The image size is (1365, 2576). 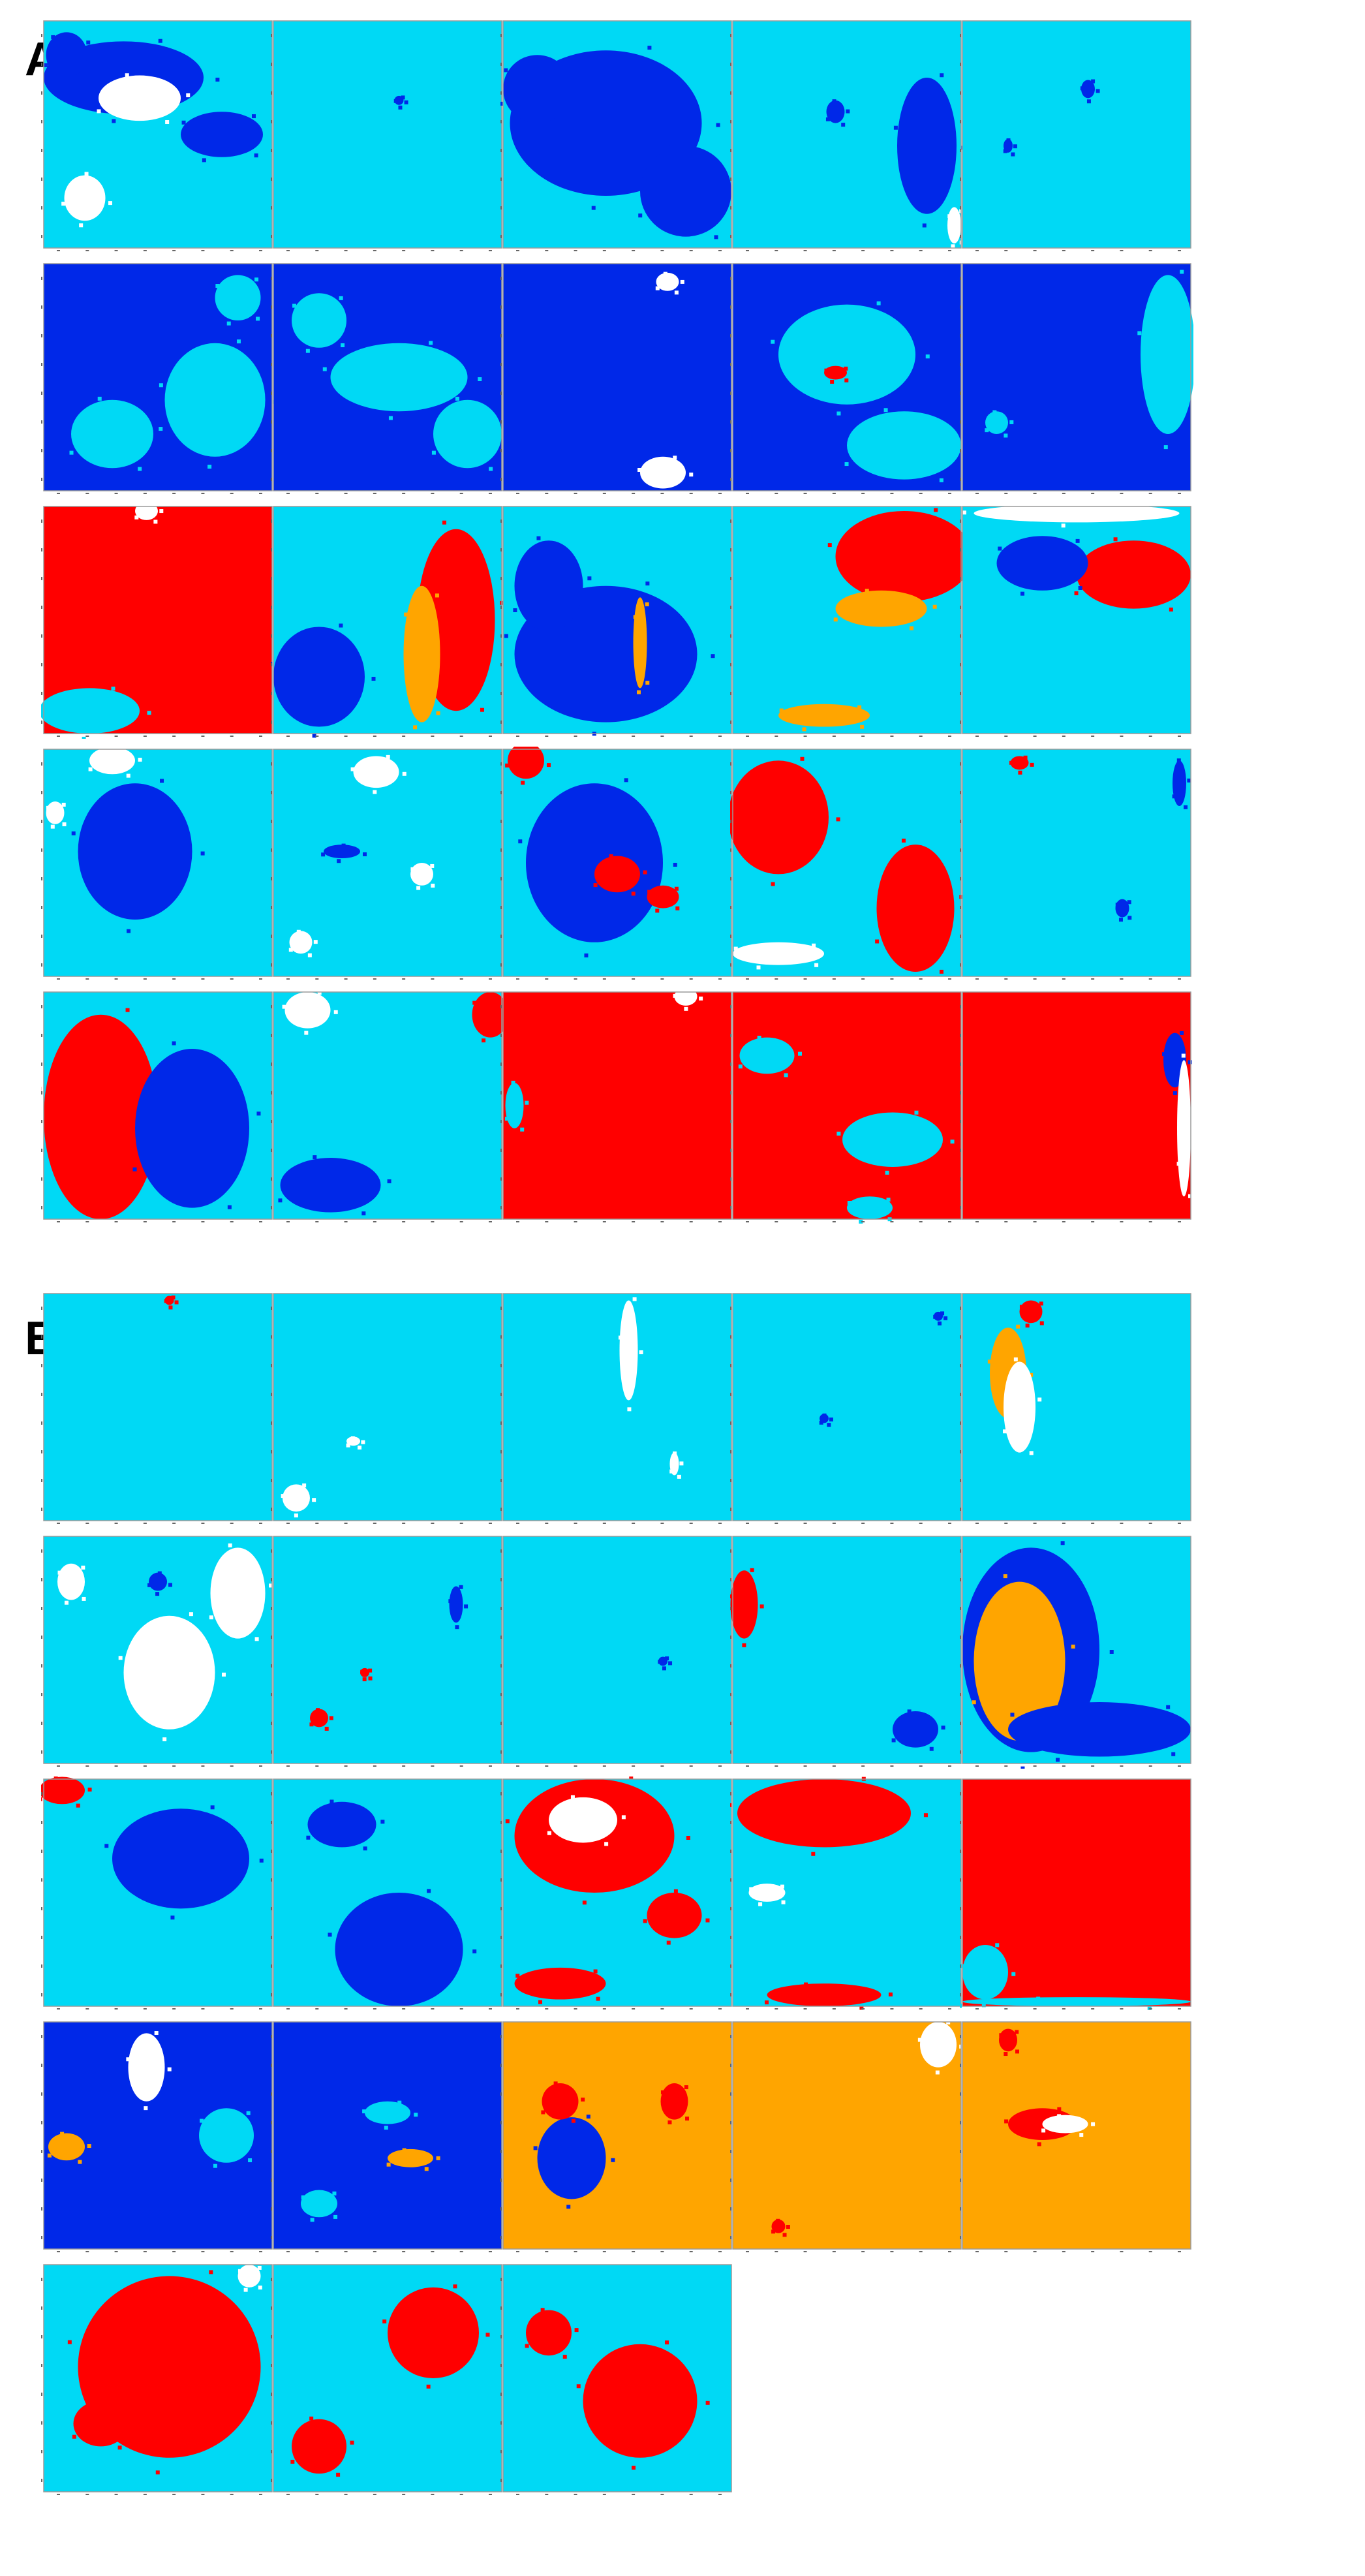 I want to click on class-speckle-orange, so click(x=911, y=628).